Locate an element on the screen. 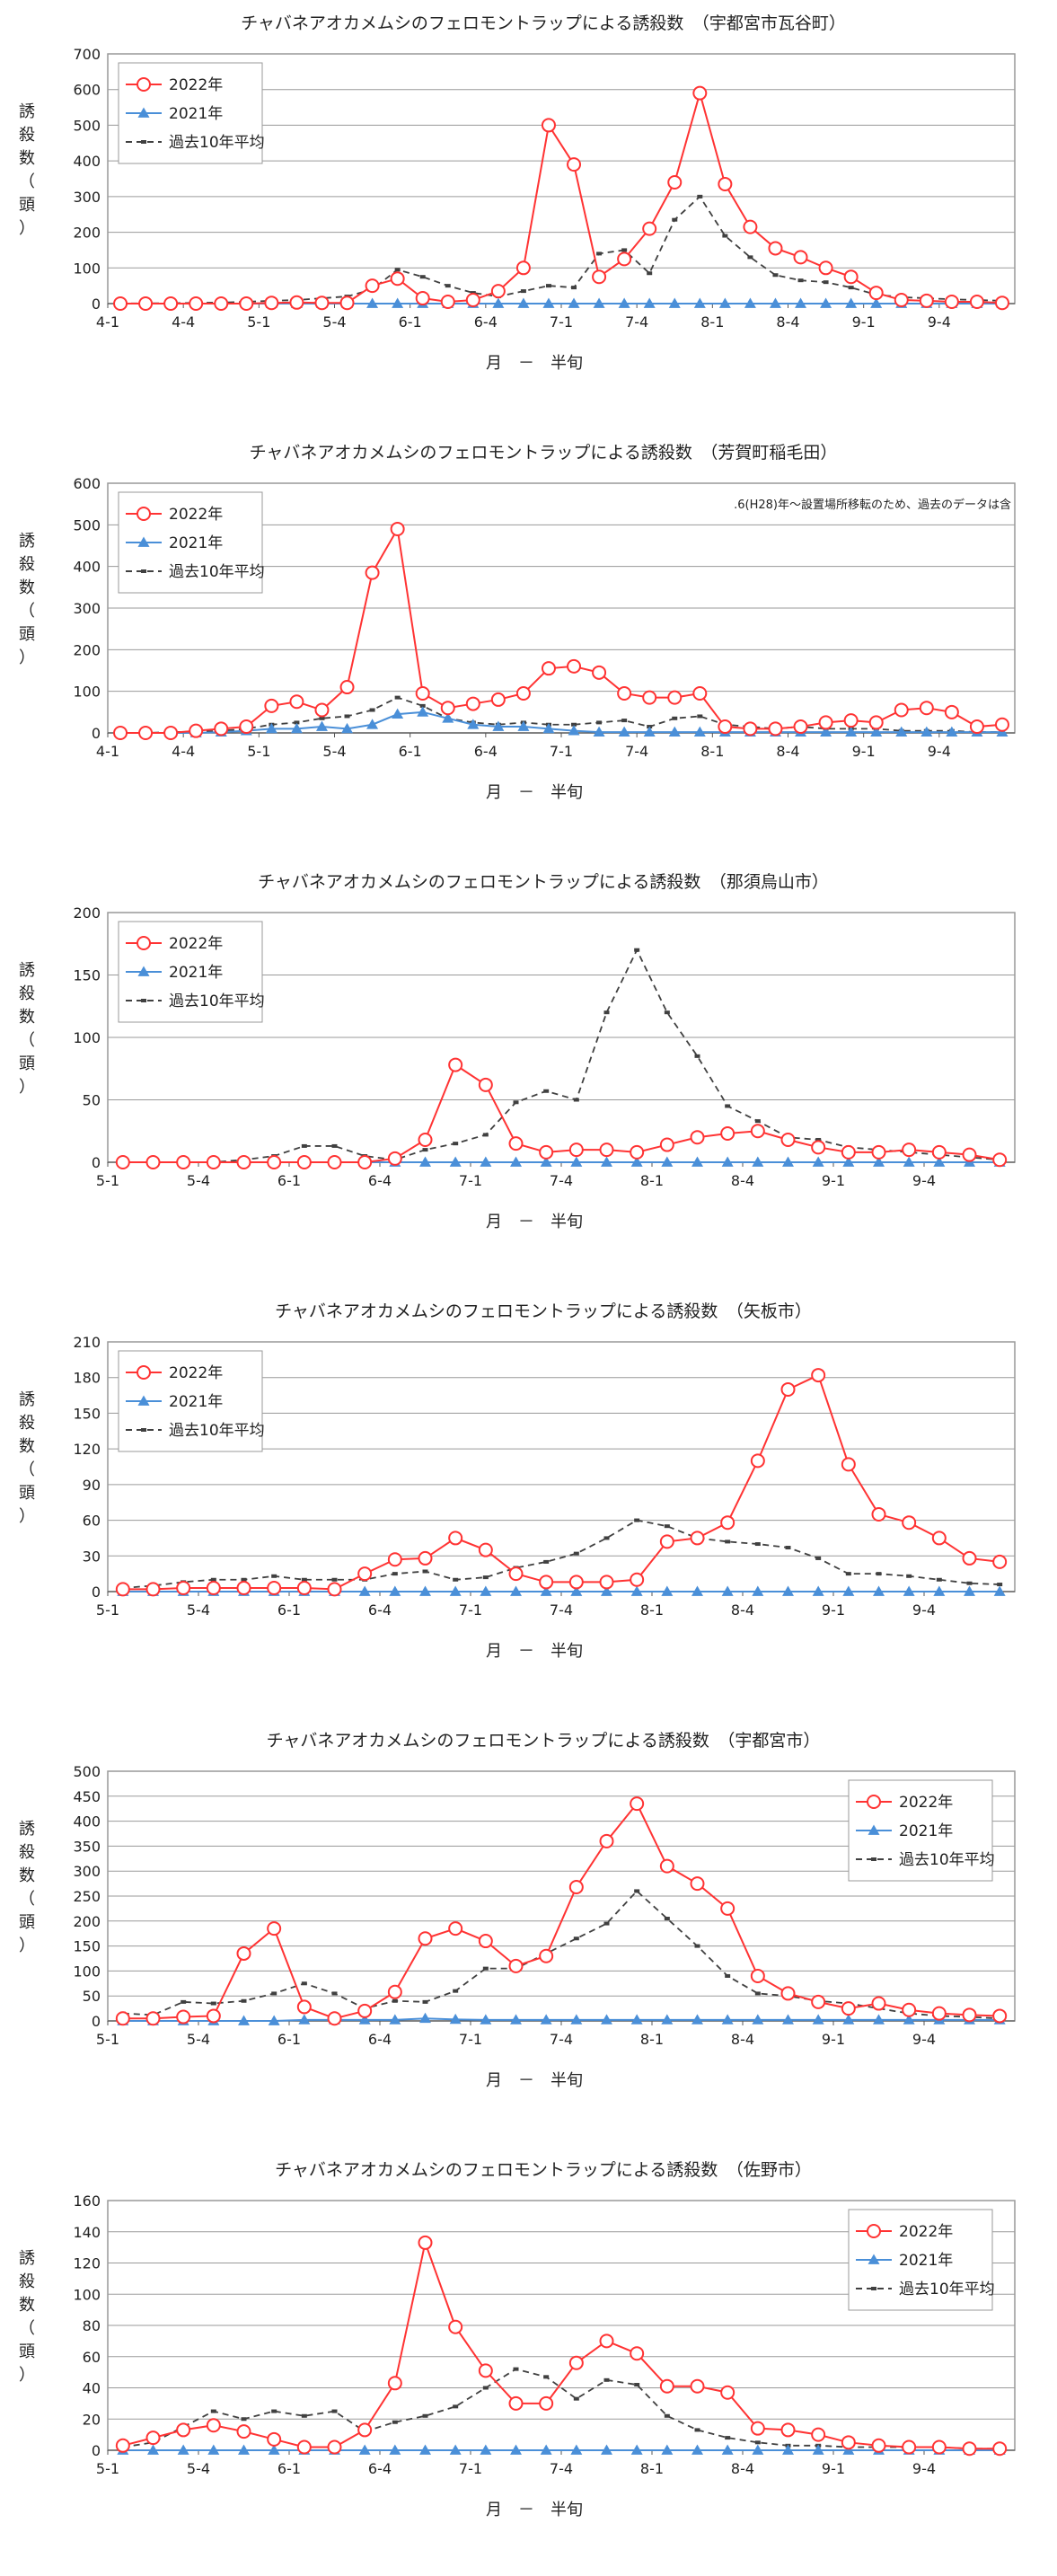 The image size is (1057, 2576). y-axis-title-char: 数 is located at coordinates (27, 2305).